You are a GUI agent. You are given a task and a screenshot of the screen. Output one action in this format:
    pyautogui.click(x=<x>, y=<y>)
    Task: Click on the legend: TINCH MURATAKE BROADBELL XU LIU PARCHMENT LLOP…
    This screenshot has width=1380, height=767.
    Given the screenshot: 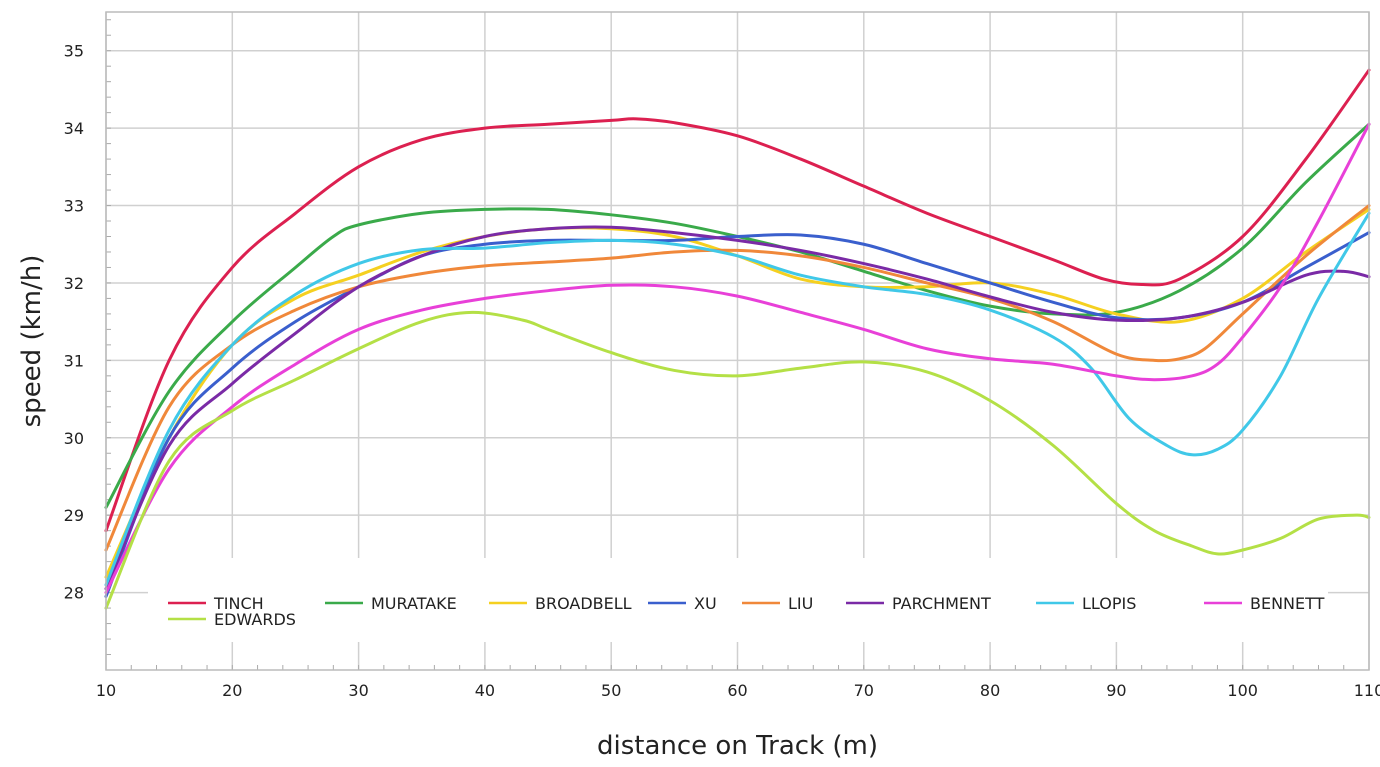 What is the action you would take?
    pyautogui.click(x=738, y=600)
    